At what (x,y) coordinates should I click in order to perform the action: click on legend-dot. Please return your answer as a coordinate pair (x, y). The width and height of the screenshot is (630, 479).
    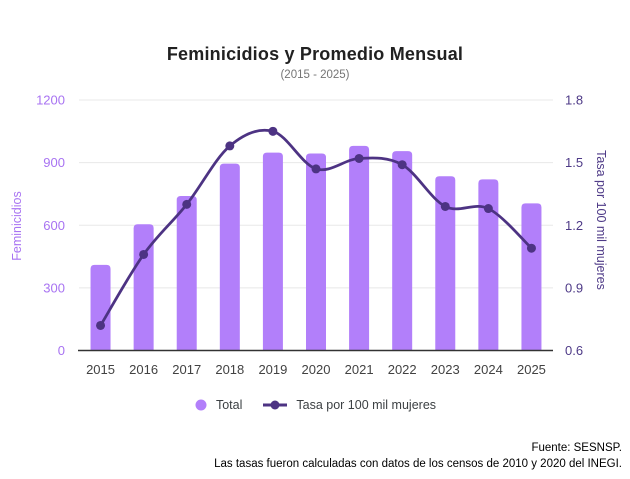
    Looking at the image, I should click on (275, 405).